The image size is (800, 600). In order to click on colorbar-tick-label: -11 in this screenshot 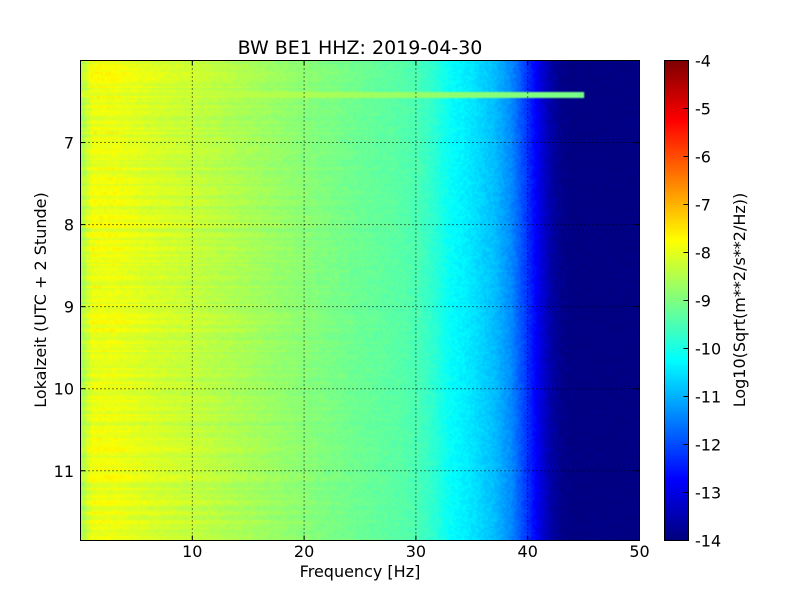, I will do `click(708, 397)`.